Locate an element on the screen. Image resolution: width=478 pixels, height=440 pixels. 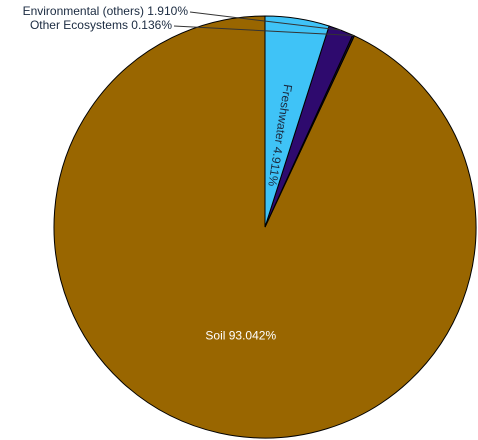
leader-line-environmental-others is located at coordinates (265, 21).